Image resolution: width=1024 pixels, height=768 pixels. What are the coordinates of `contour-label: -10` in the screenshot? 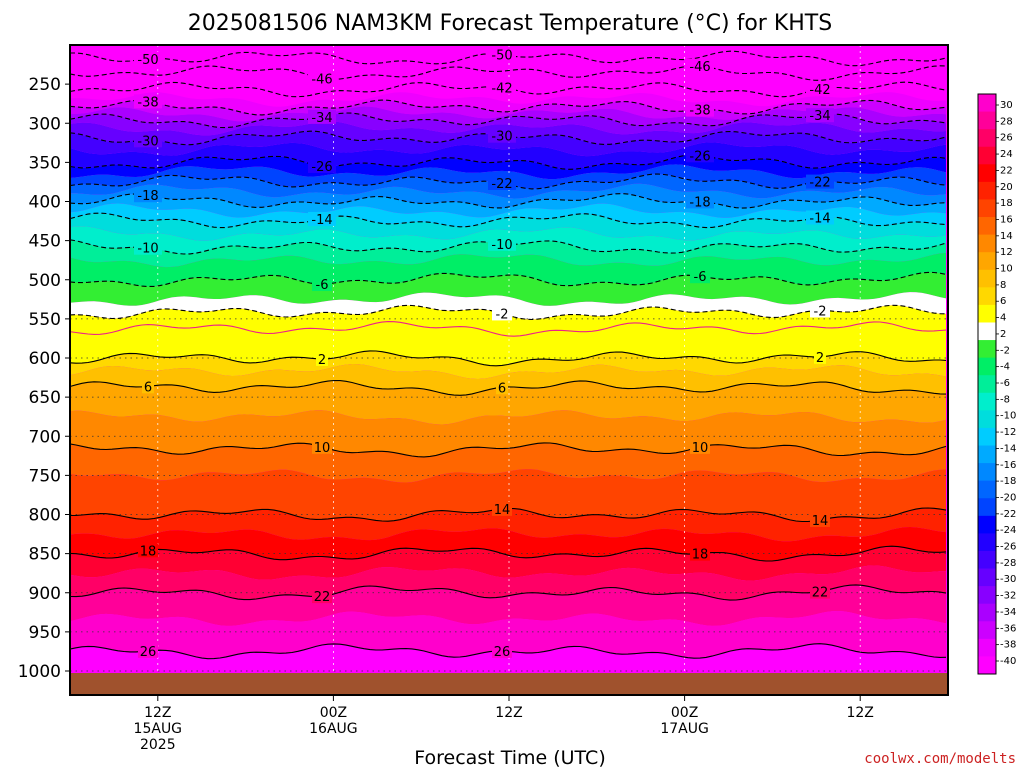 It's located at (147, 249).